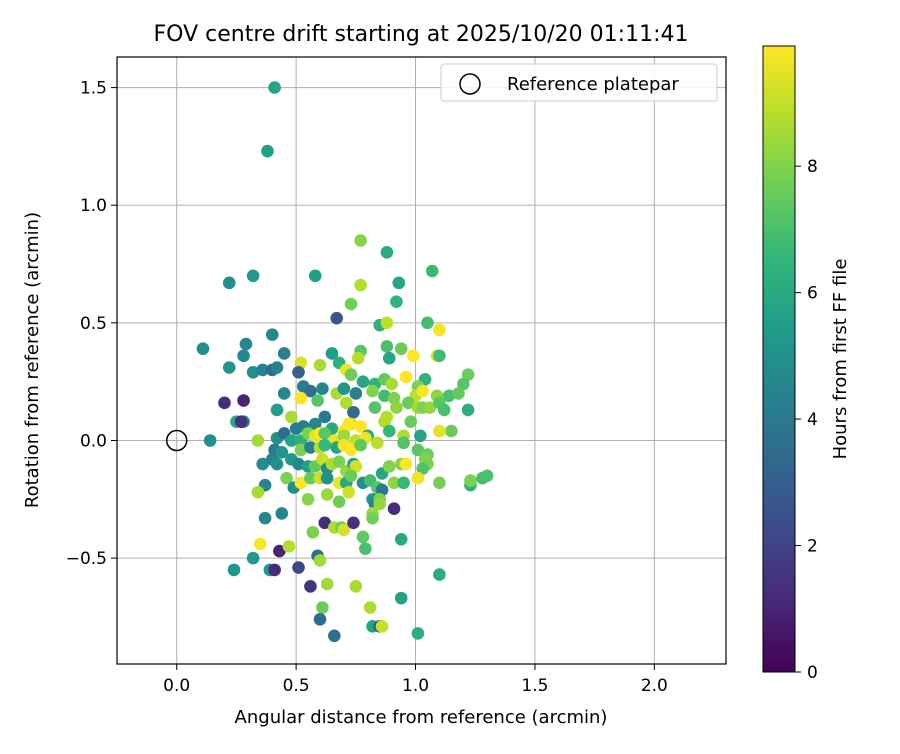 The width and height of the screenshot is (900, 754). What do you see at coordinates (654, 686) in the screenshot?
I see `x-tick-label: 2.0` at bounding box center [654, 686].